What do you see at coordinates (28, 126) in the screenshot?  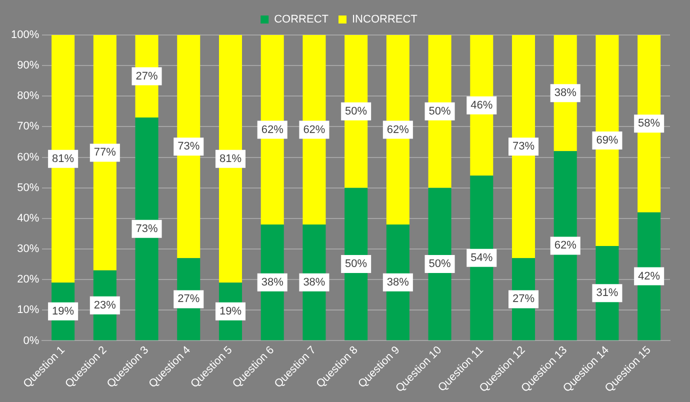 I see `y-tick-label: 70%` at bounding box center [28, 126].